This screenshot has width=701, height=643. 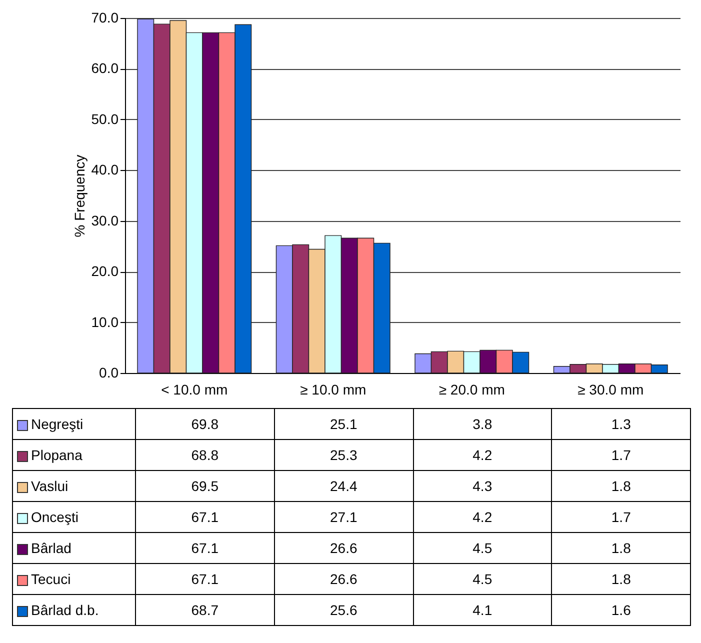 What do you see at coordinates (205, 610) in the screenshot?
I see `data-label: 68.7` at bounding box center [205, 610].